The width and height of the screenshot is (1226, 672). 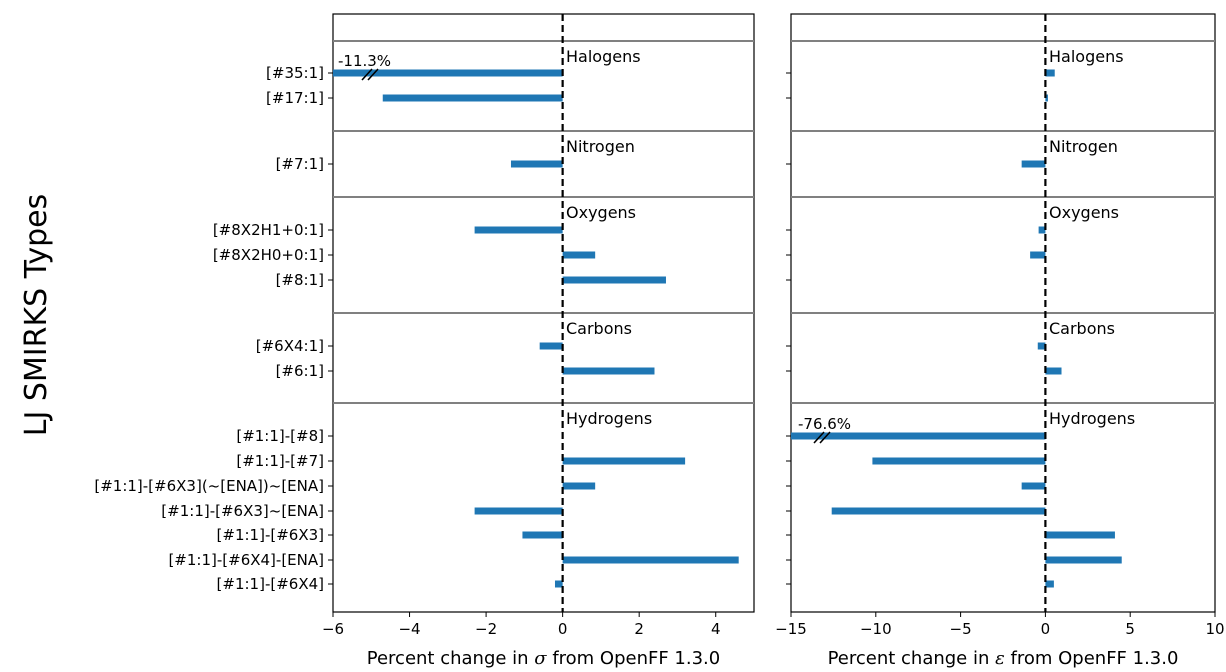 I want to click on y-tick-label: [#8X2H0+0:1], so click(x=268, y=255).